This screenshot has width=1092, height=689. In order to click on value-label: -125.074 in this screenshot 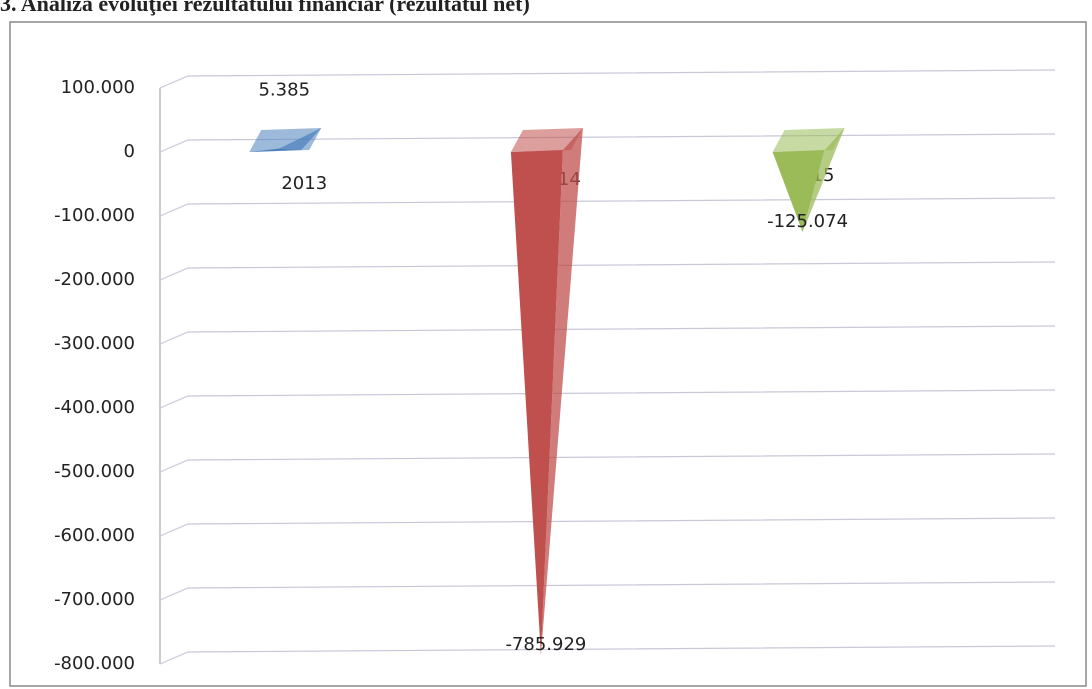, I will do `click(807, 221)`.